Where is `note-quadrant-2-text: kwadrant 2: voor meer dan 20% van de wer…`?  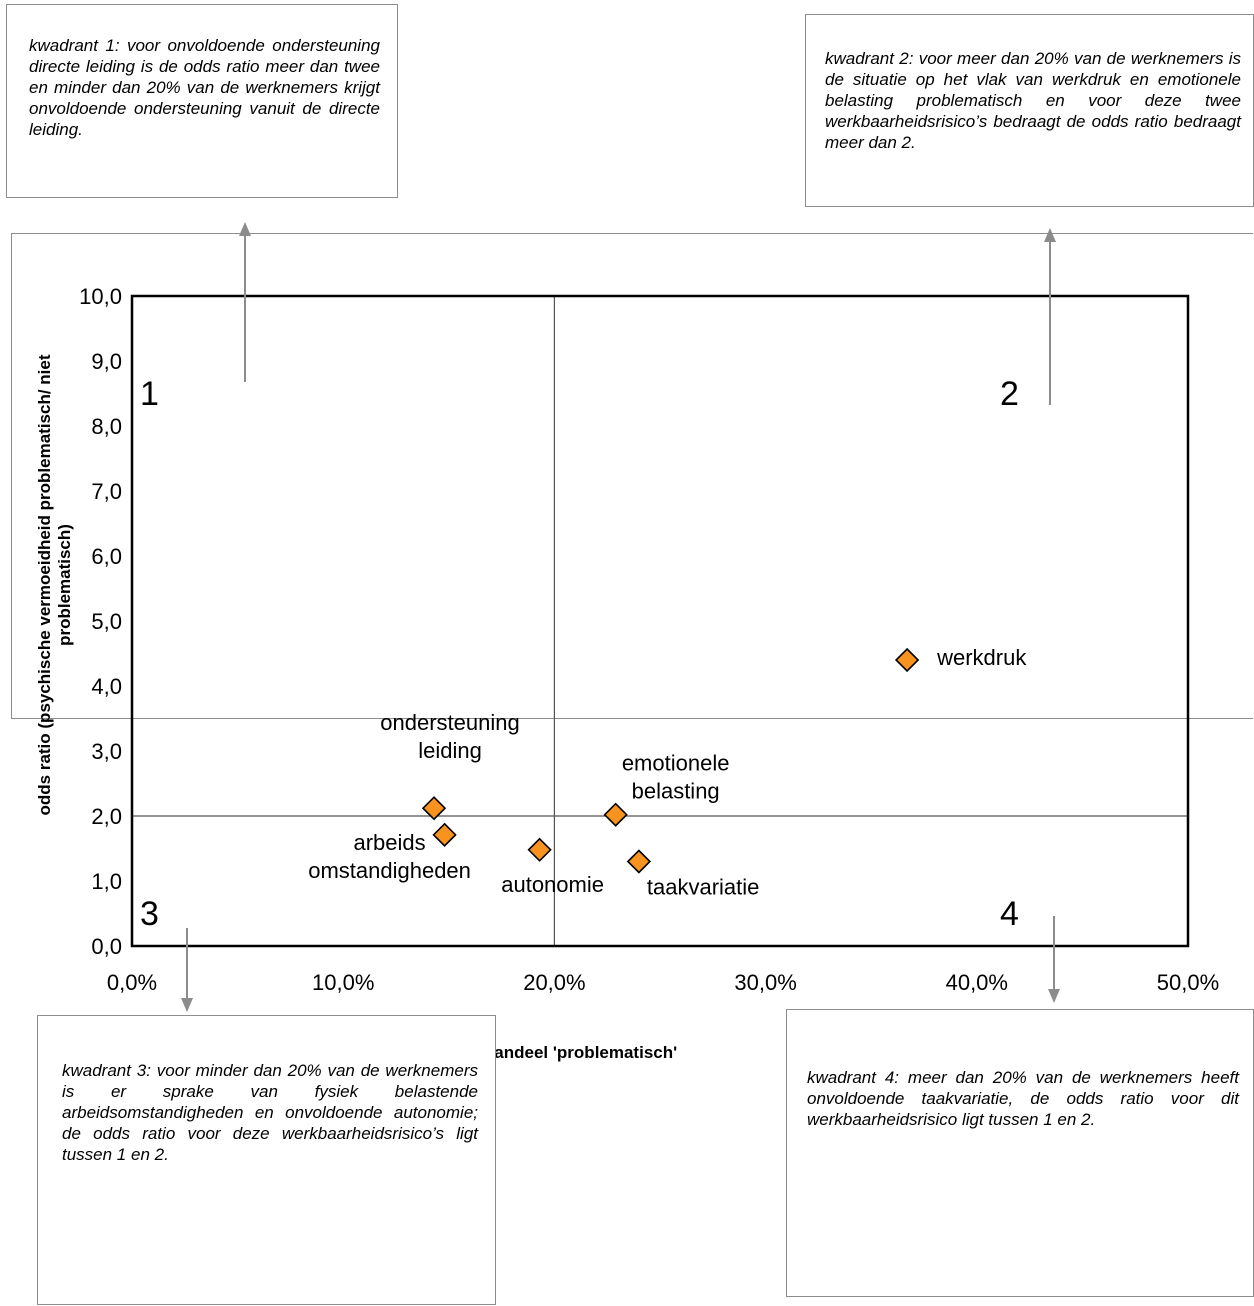 note-quadrant-2-text: kwadrant 2: voor meer dan 20% van de wer… is located at coordinates (1033, 100).